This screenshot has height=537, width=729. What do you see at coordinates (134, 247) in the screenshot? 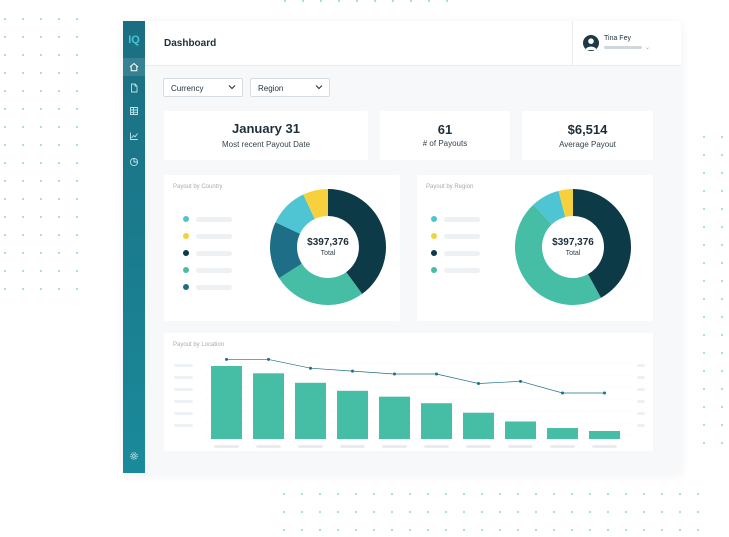
I see `sidebar: IQ` at bounding box center [134, 247].